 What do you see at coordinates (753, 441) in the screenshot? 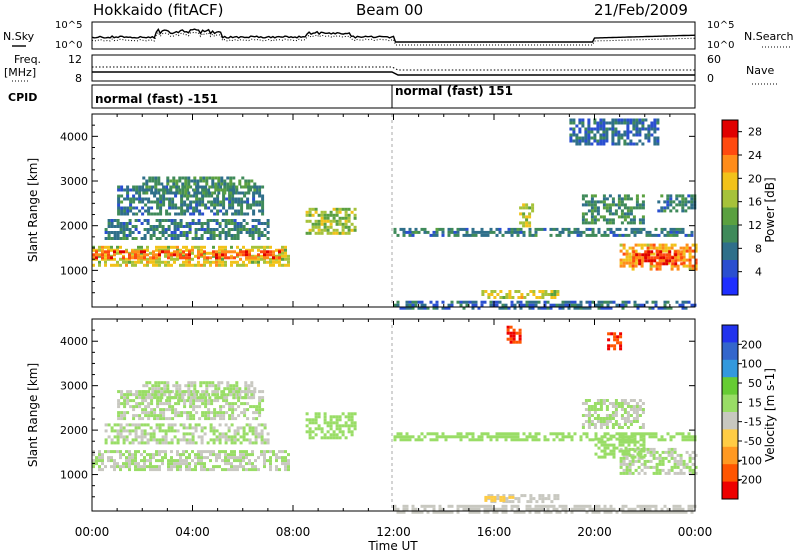
I see `colorbar-tick-label: -50` at bounding box center [753, 441].